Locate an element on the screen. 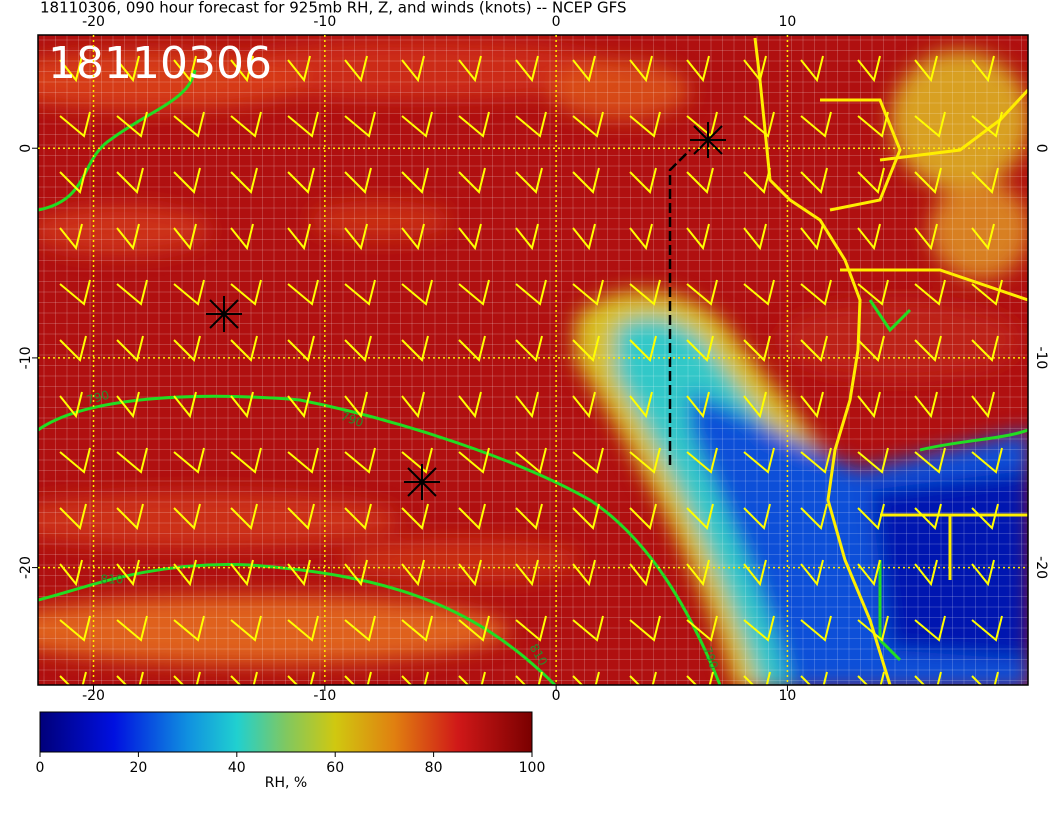 This screenshot has width=1056, height=820. colorbar-tick-label: 40 is located at coordinates (237, 768).